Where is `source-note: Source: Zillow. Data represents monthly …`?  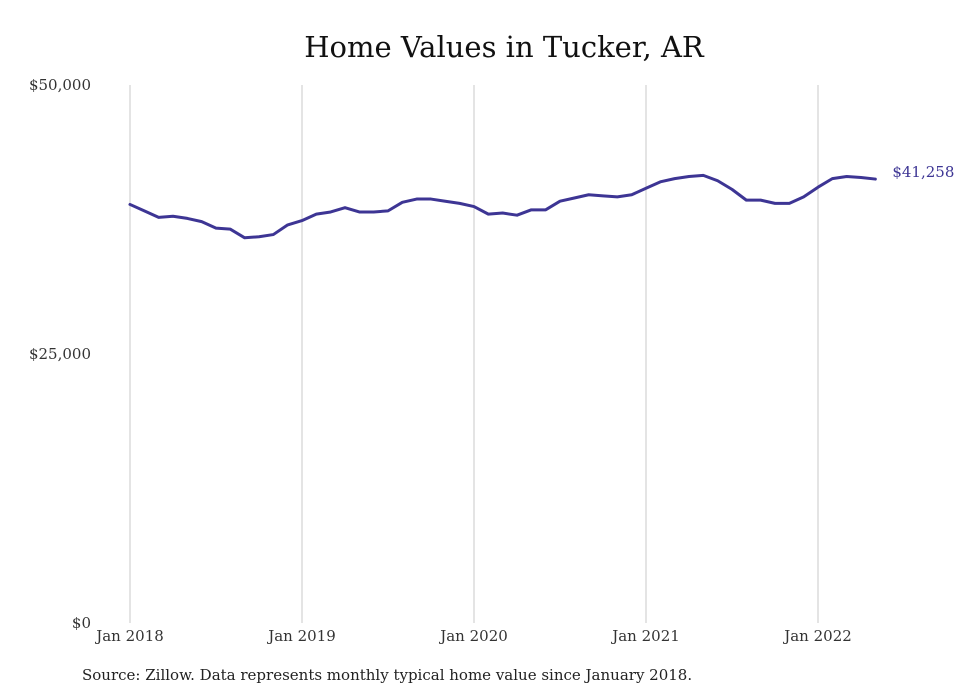 source-note: Source: Zillow. Data represents monthly … is located at coordinates (387, 675).